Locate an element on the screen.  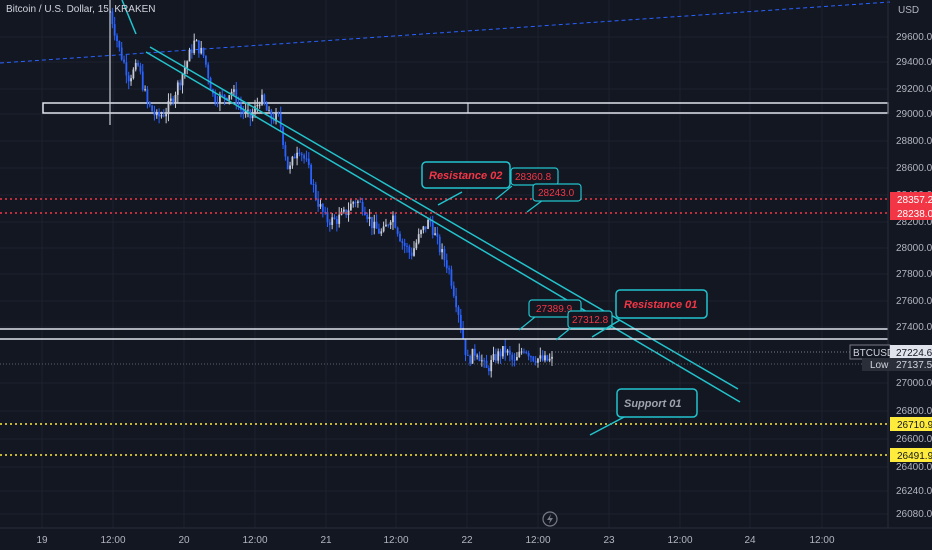
y-tick-label: 29400.0 is located at coordinates (914, 62).